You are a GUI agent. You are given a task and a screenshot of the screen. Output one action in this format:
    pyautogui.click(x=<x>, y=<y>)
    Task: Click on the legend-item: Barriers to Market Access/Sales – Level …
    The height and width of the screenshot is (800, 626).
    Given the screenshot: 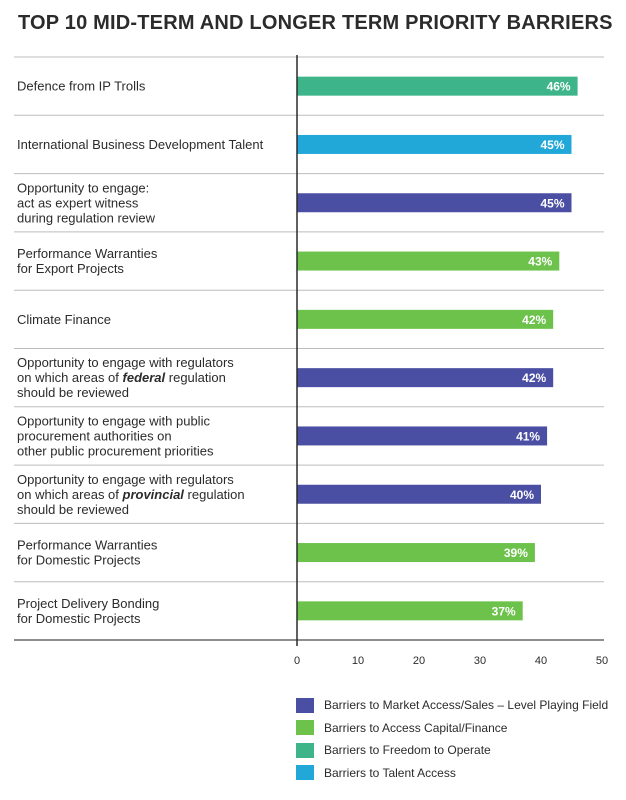 What is the action you would take?
    pyautogui.click(x=452, y=705)
    